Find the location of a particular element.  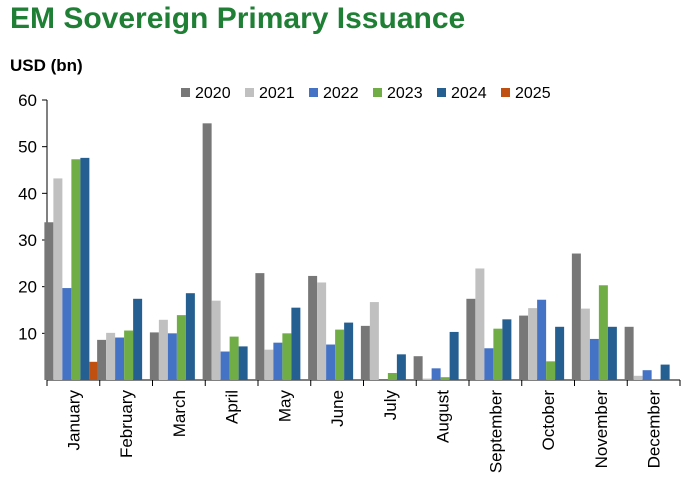

x-tick-label: October is located at coordinates (548, 420).